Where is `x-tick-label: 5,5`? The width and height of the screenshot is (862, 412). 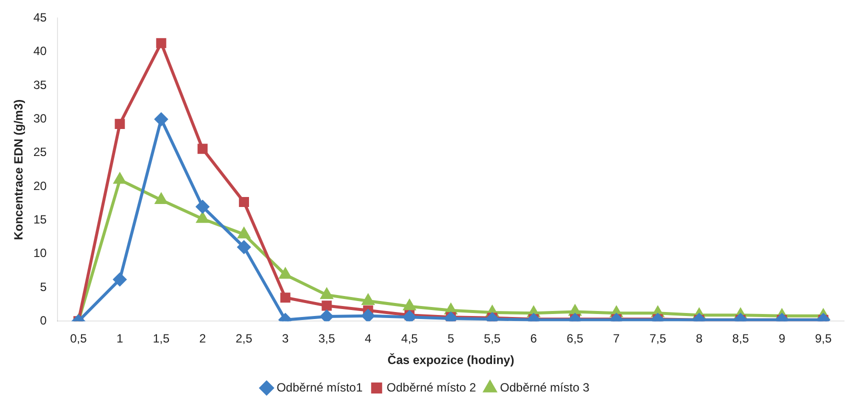 x-tick-label: 5,5 is located at coordinates (492, 339).